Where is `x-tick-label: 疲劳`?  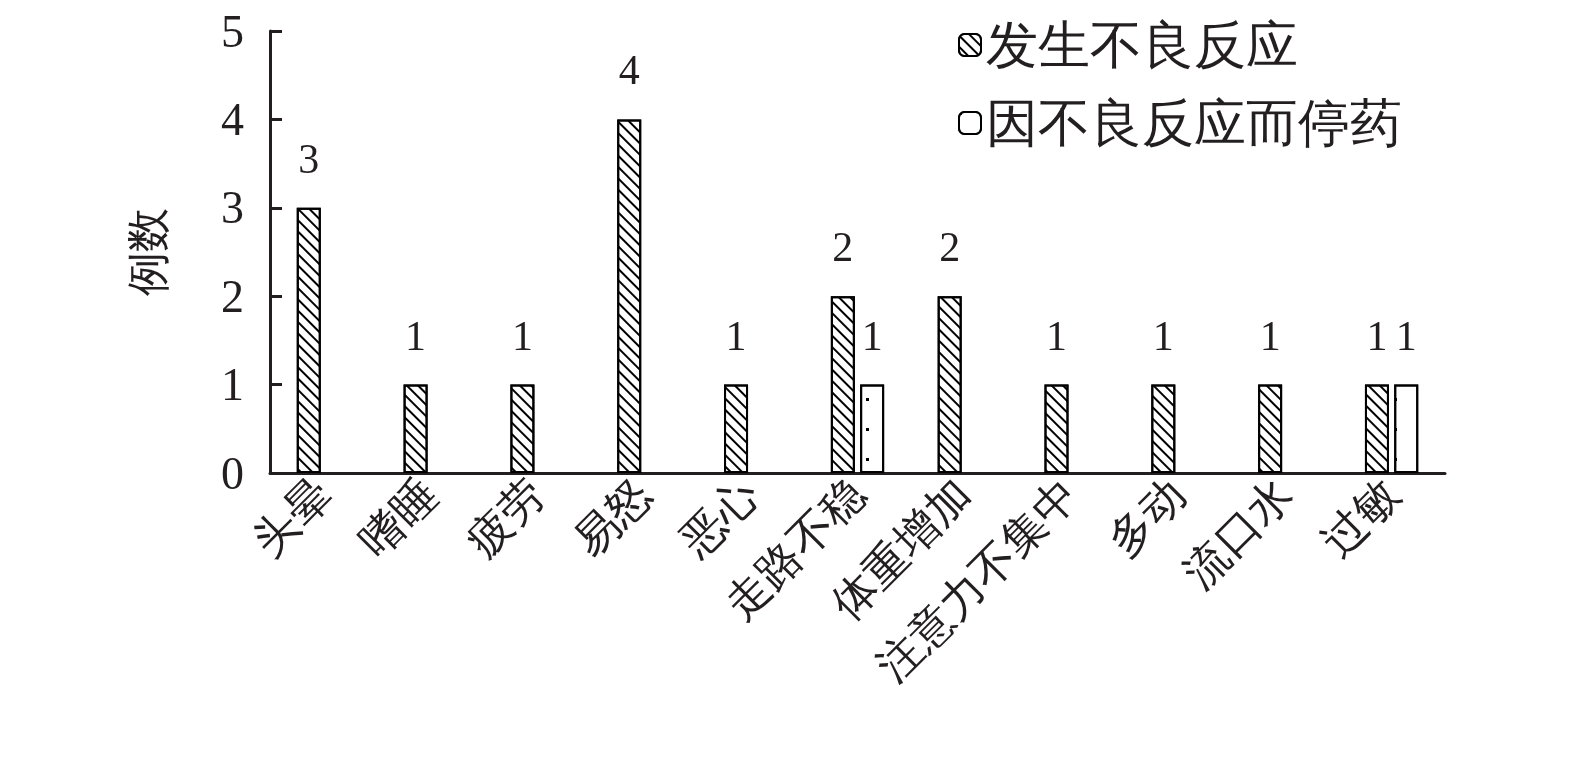
x-tick-label: 疲劳 is located at coordinates (506, 518).